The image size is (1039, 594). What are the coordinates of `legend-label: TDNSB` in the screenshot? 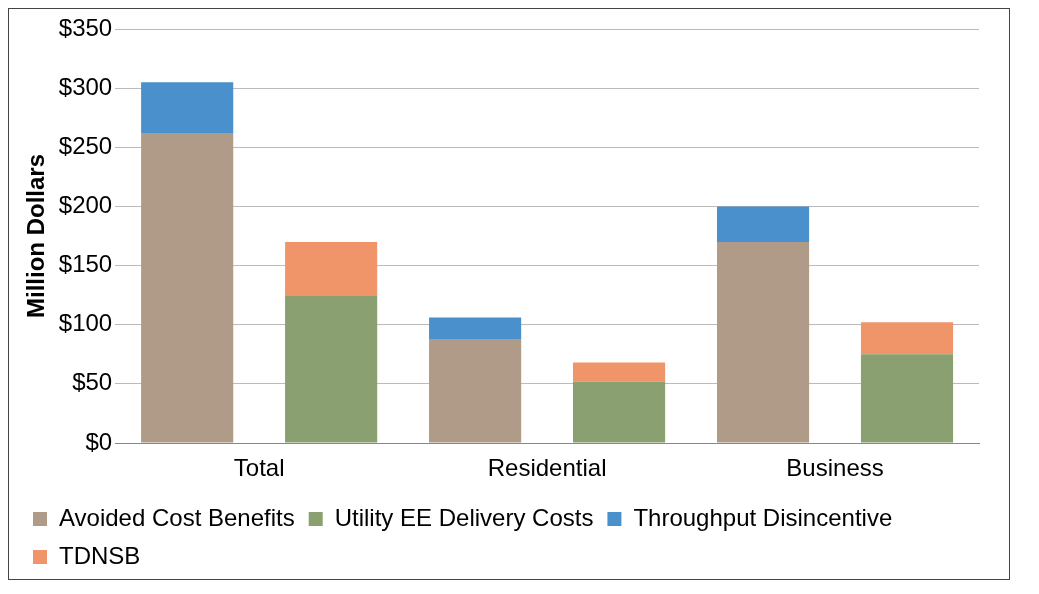 It's located at (100, 555).